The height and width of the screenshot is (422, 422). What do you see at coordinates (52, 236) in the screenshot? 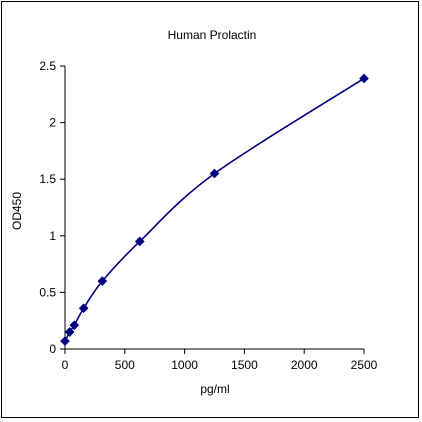
I see `y-tick-label: 1` at bounding box center [52, 236].